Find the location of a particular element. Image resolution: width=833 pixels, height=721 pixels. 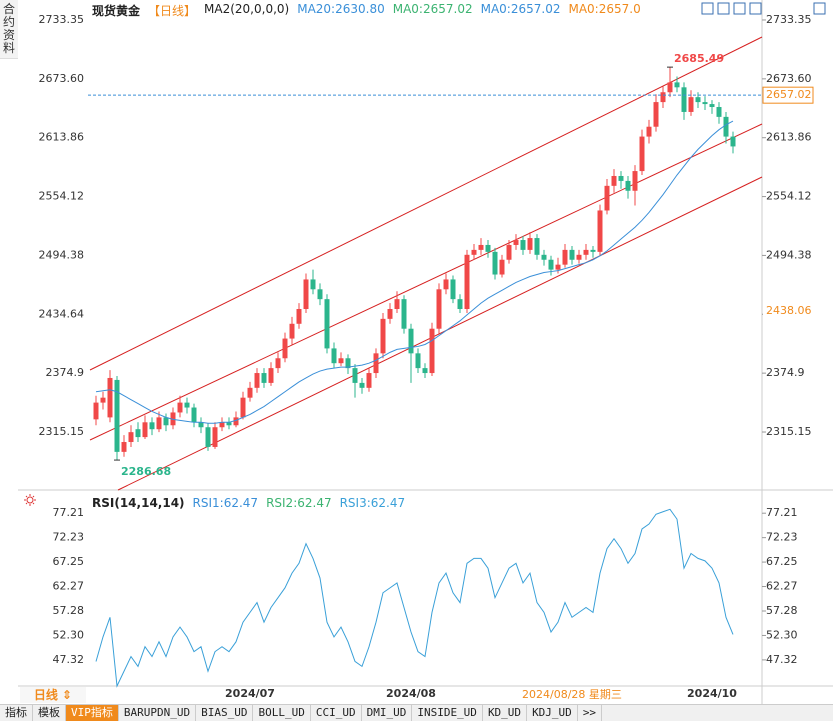

price-bg is located at coordinates (788, 310).